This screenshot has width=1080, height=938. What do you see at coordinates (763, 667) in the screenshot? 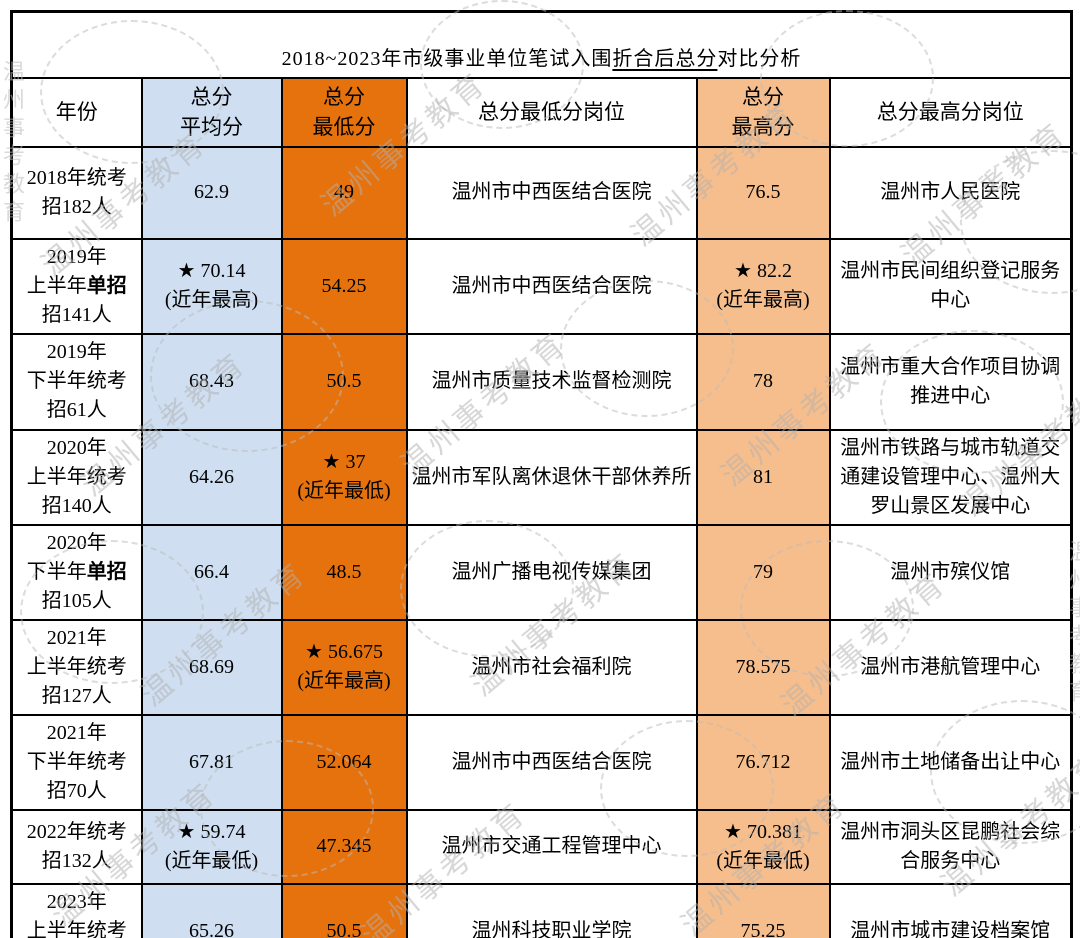
I see `max-score-cell: 78.575` at bounding box center [763, 667].